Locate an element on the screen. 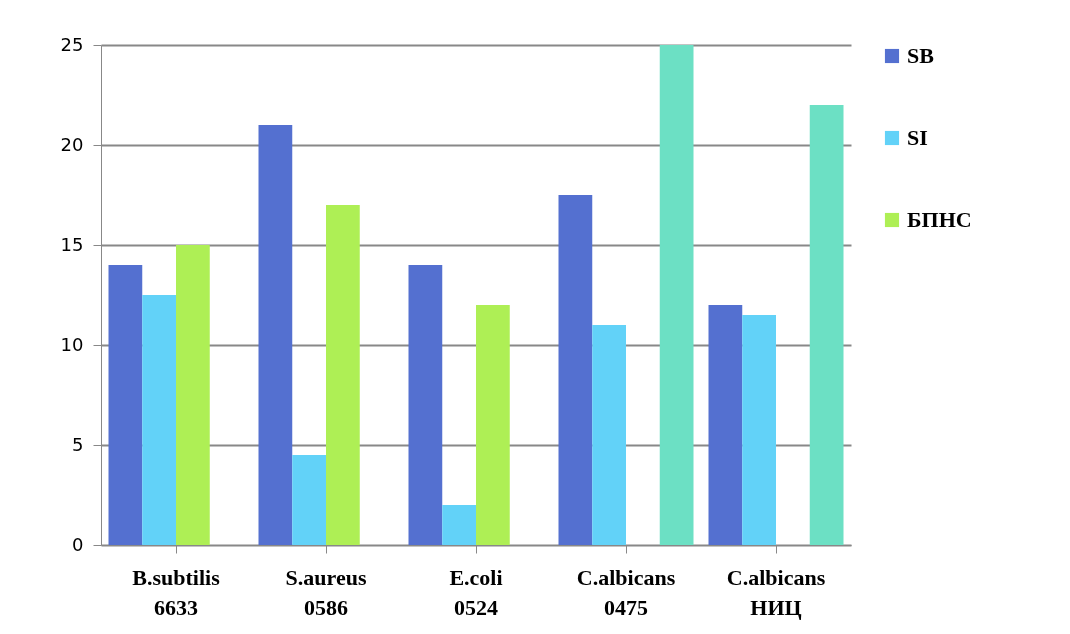 The height and width of the screenshot is (634, 1070). y-tick-label: 15 is located at coordinates (72, 244).